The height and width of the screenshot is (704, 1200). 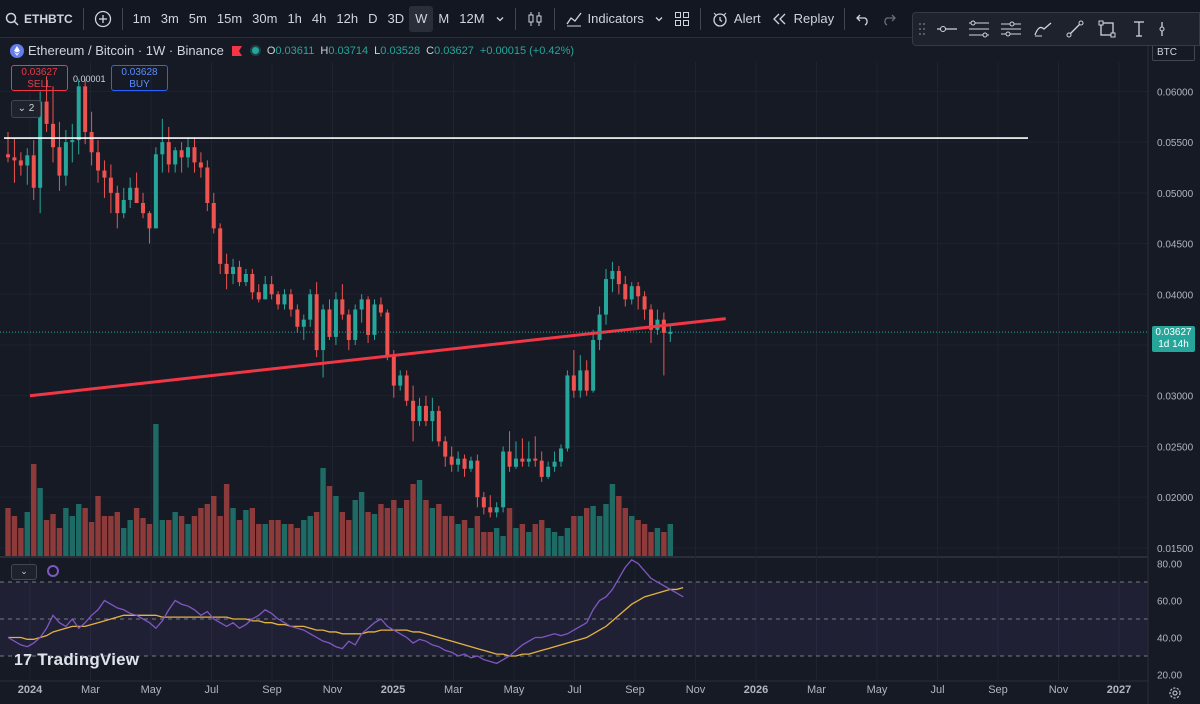 What do you see at coordinates (229, 18) in the screenshot?
I see `interval-15m: 15m` at bounding box center [229, 18].